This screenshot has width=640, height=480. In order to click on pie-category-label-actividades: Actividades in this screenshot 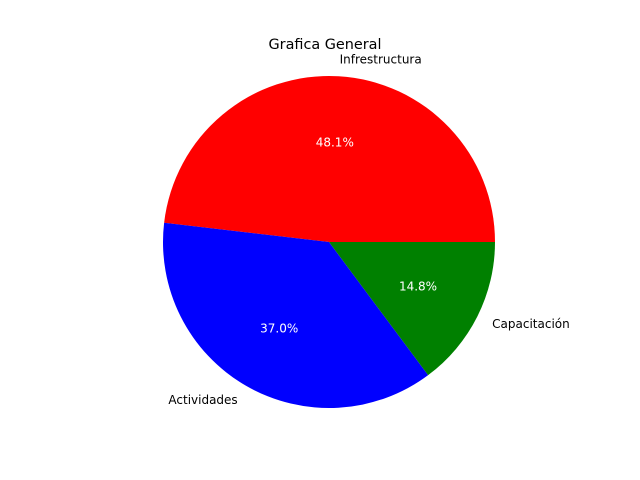, I will do `click(202, 400)`.